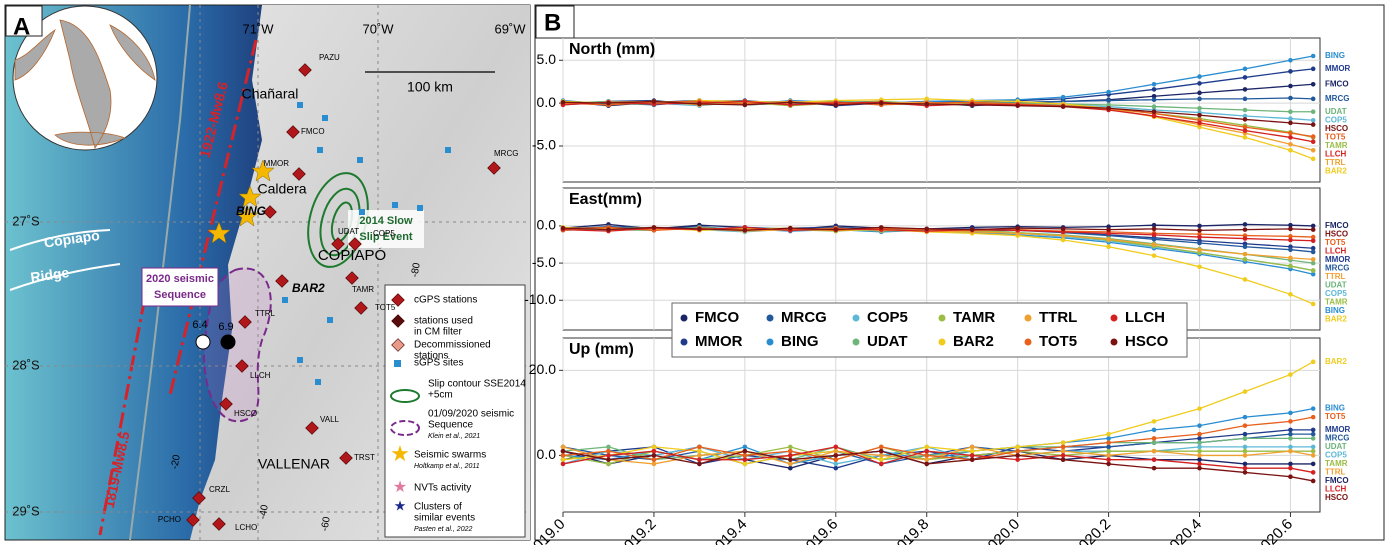 This screenshot has height=545, width=1387. What do you see at coordinates (348, 231) in the screenshot?
I see `station-label: UDAT` at bounding box center [348, 231].